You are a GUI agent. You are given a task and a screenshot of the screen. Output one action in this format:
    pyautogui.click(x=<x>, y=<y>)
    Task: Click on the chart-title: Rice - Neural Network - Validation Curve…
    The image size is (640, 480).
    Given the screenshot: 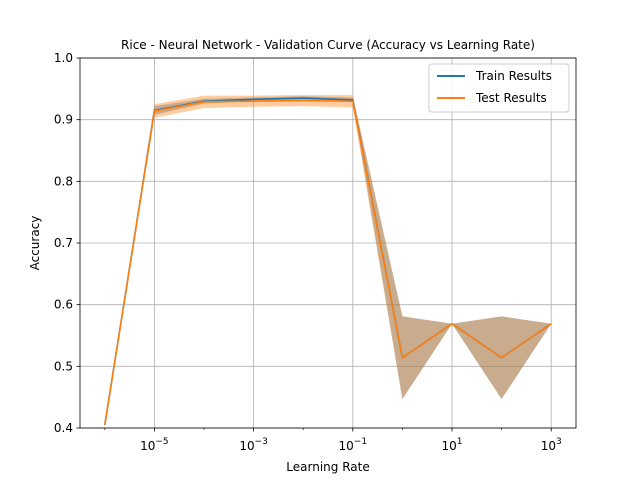 What is the action you would take?
    pyautogui.click(x=328, y=45)
    